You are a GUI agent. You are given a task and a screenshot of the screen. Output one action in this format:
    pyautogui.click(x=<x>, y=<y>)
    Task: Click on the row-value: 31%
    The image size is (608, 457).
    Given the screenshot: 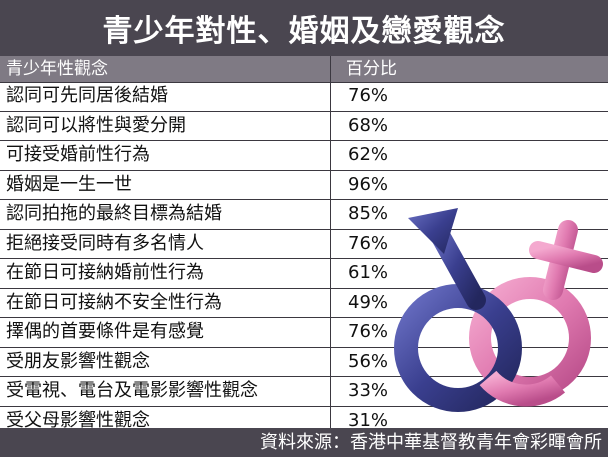 What is the action you would take?
    pyautogui.click(x=368, y=420)
    